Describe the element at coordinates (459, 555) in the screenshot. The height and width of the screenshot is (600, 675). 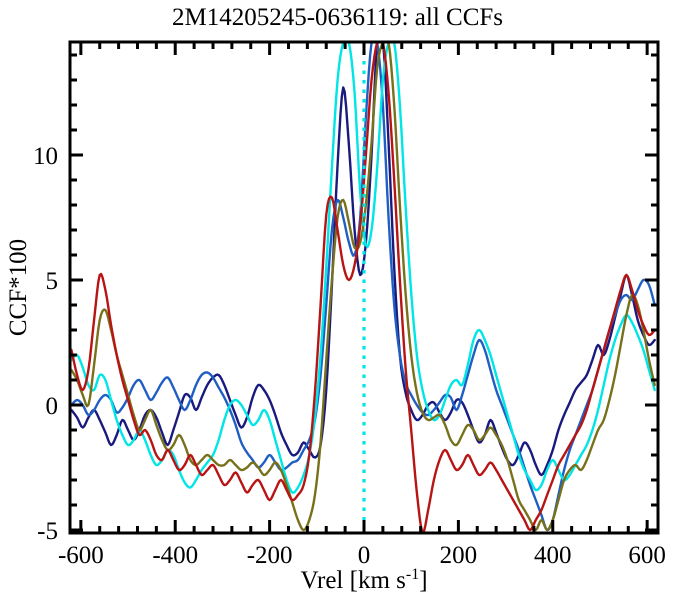
I see `xtick-label: 200` at that location.